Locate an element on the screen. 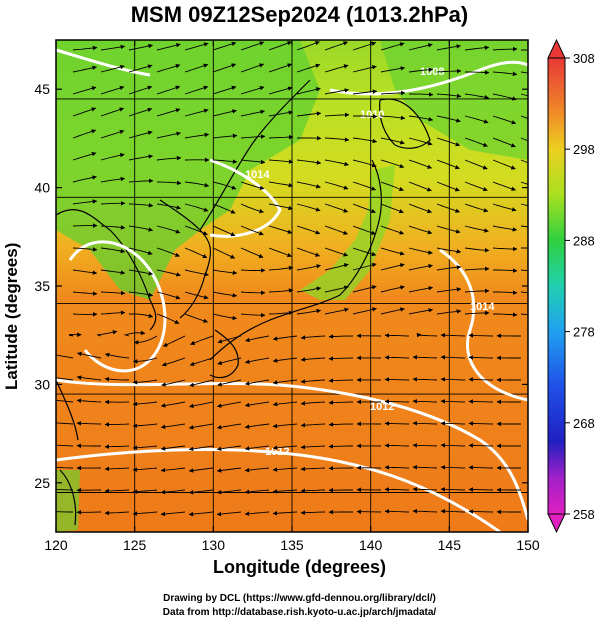  colorbar: 308 298 288 278 268 258 is located at coordinates (571, 286).